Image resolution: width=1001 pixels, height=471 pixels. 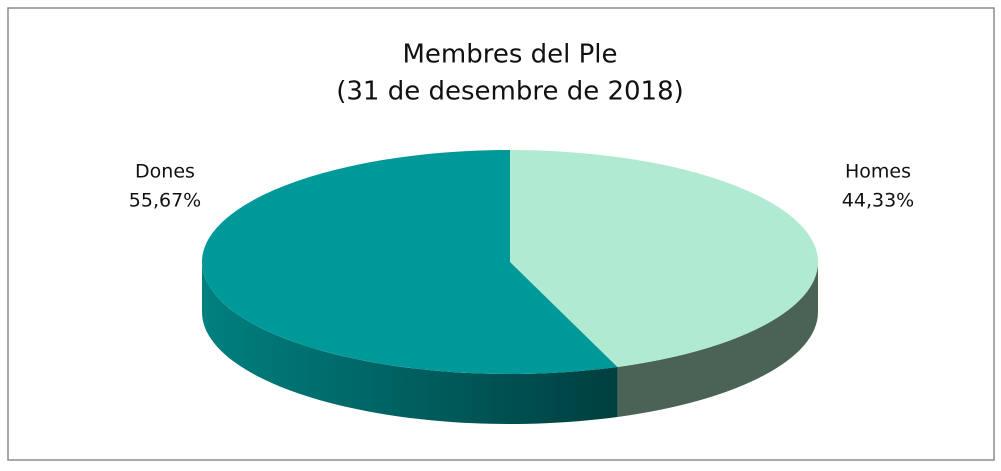 I want to click on slice-label: Dones, so click(x=165, y=172).